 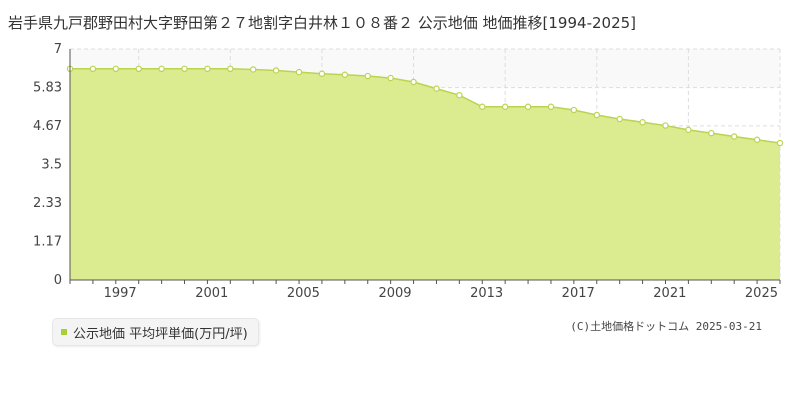 I want to click on x-tick-label: 2009, so click(x=394, y=293).